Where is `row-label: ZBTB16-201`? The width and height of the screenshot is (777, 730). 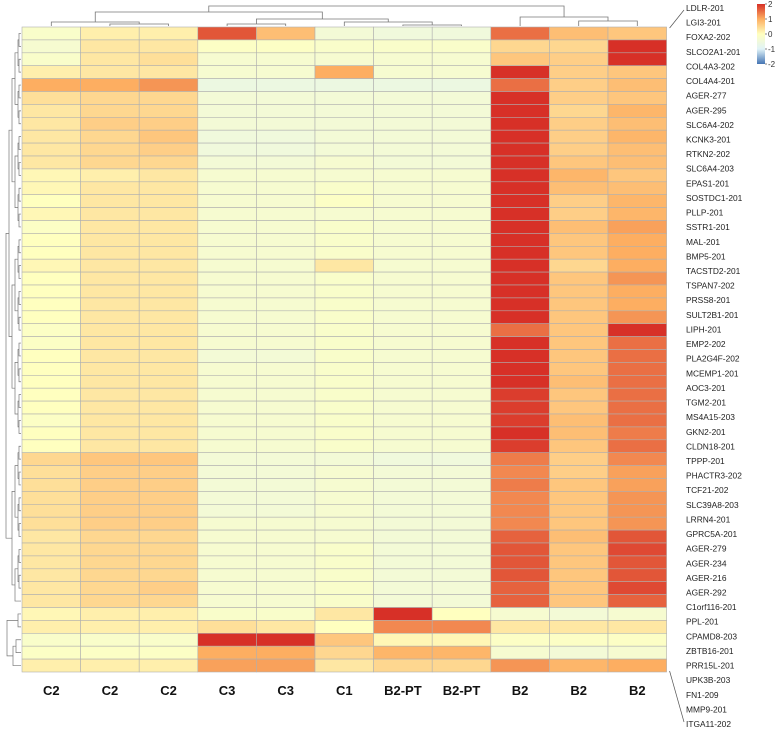 row-label: ZBTB16-201 is located at coordinates (710, 651).